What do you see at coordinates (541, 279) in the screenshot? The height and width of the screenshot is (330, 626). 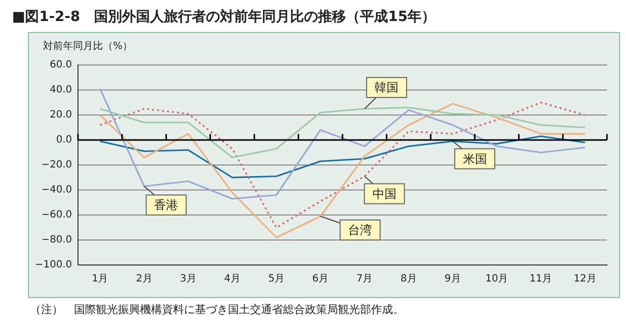 I see `x-tick-label: 11月` at bounding box center [541, 279].